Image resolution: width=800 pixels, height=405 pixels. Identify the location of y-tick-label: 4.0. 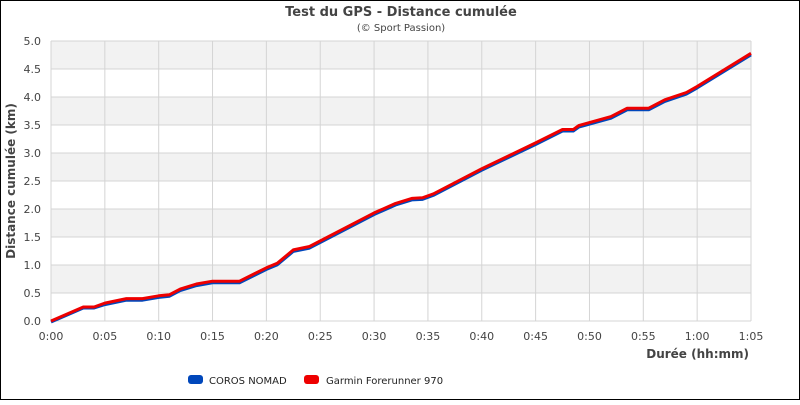
(33, 97).